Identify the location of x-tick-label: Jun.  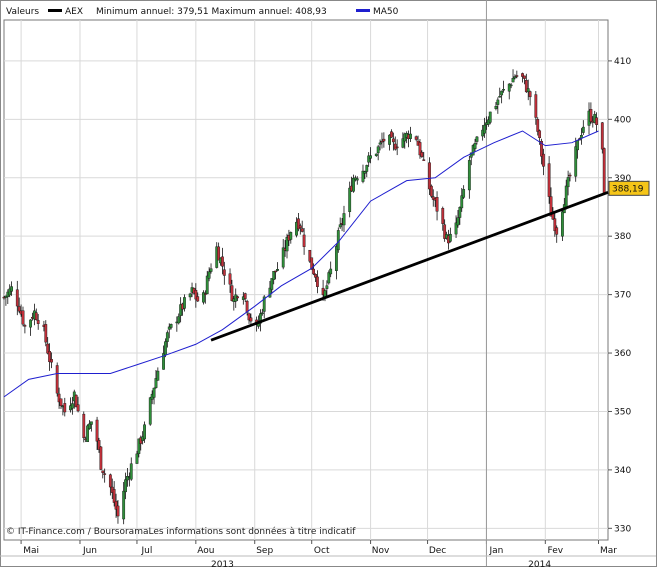
(89, 551).